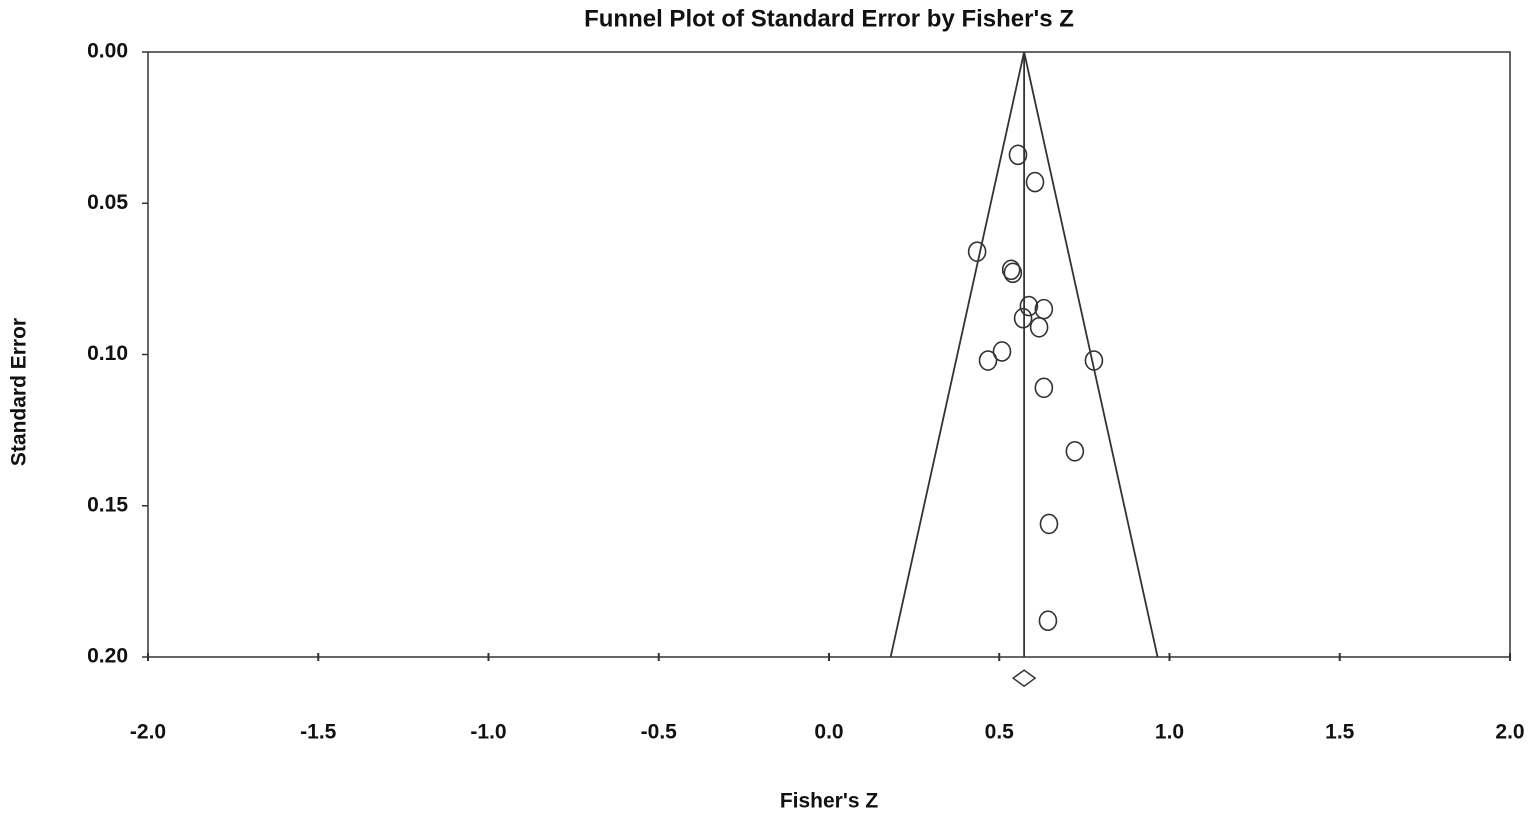  I want to click on x-tick-label: 1.0, so click(1169, 732).